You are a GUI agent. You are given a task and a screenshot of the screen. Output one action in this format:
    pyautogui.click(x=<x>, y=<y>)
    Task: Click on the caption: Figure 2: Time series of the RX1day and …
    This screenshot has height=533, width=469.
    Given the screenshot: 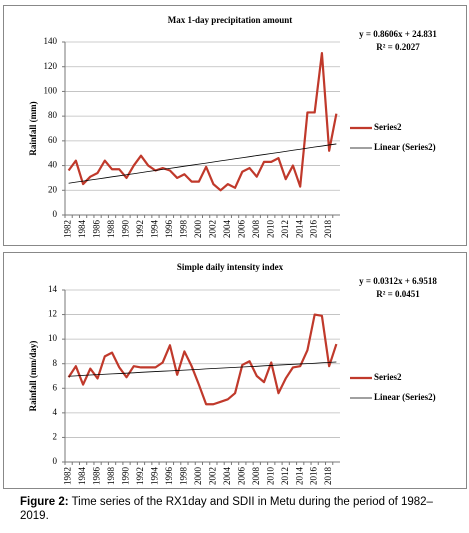 What is the action you would take?
    pyautogui.click(x=240, y=509)
    